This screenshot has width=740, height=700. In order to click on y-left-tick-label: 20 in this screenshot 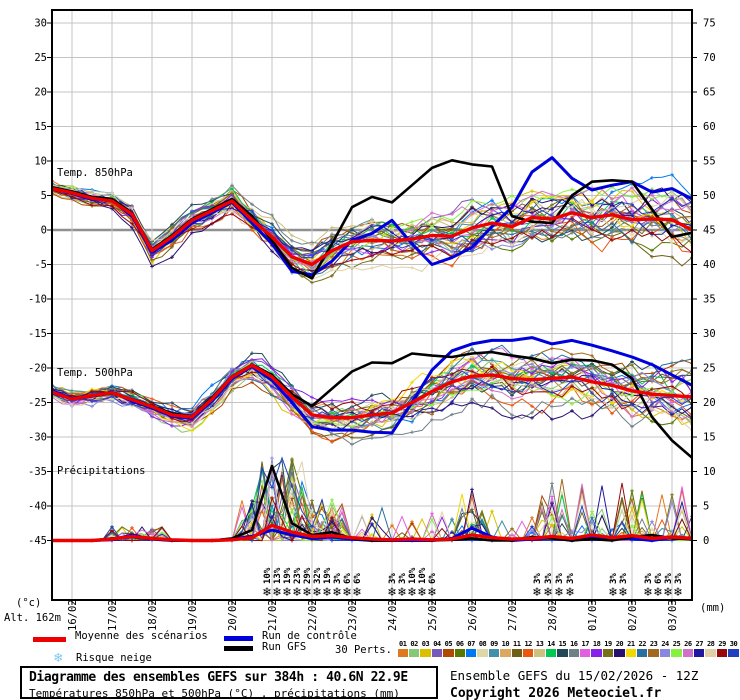, I will do `click(40, 93)`.